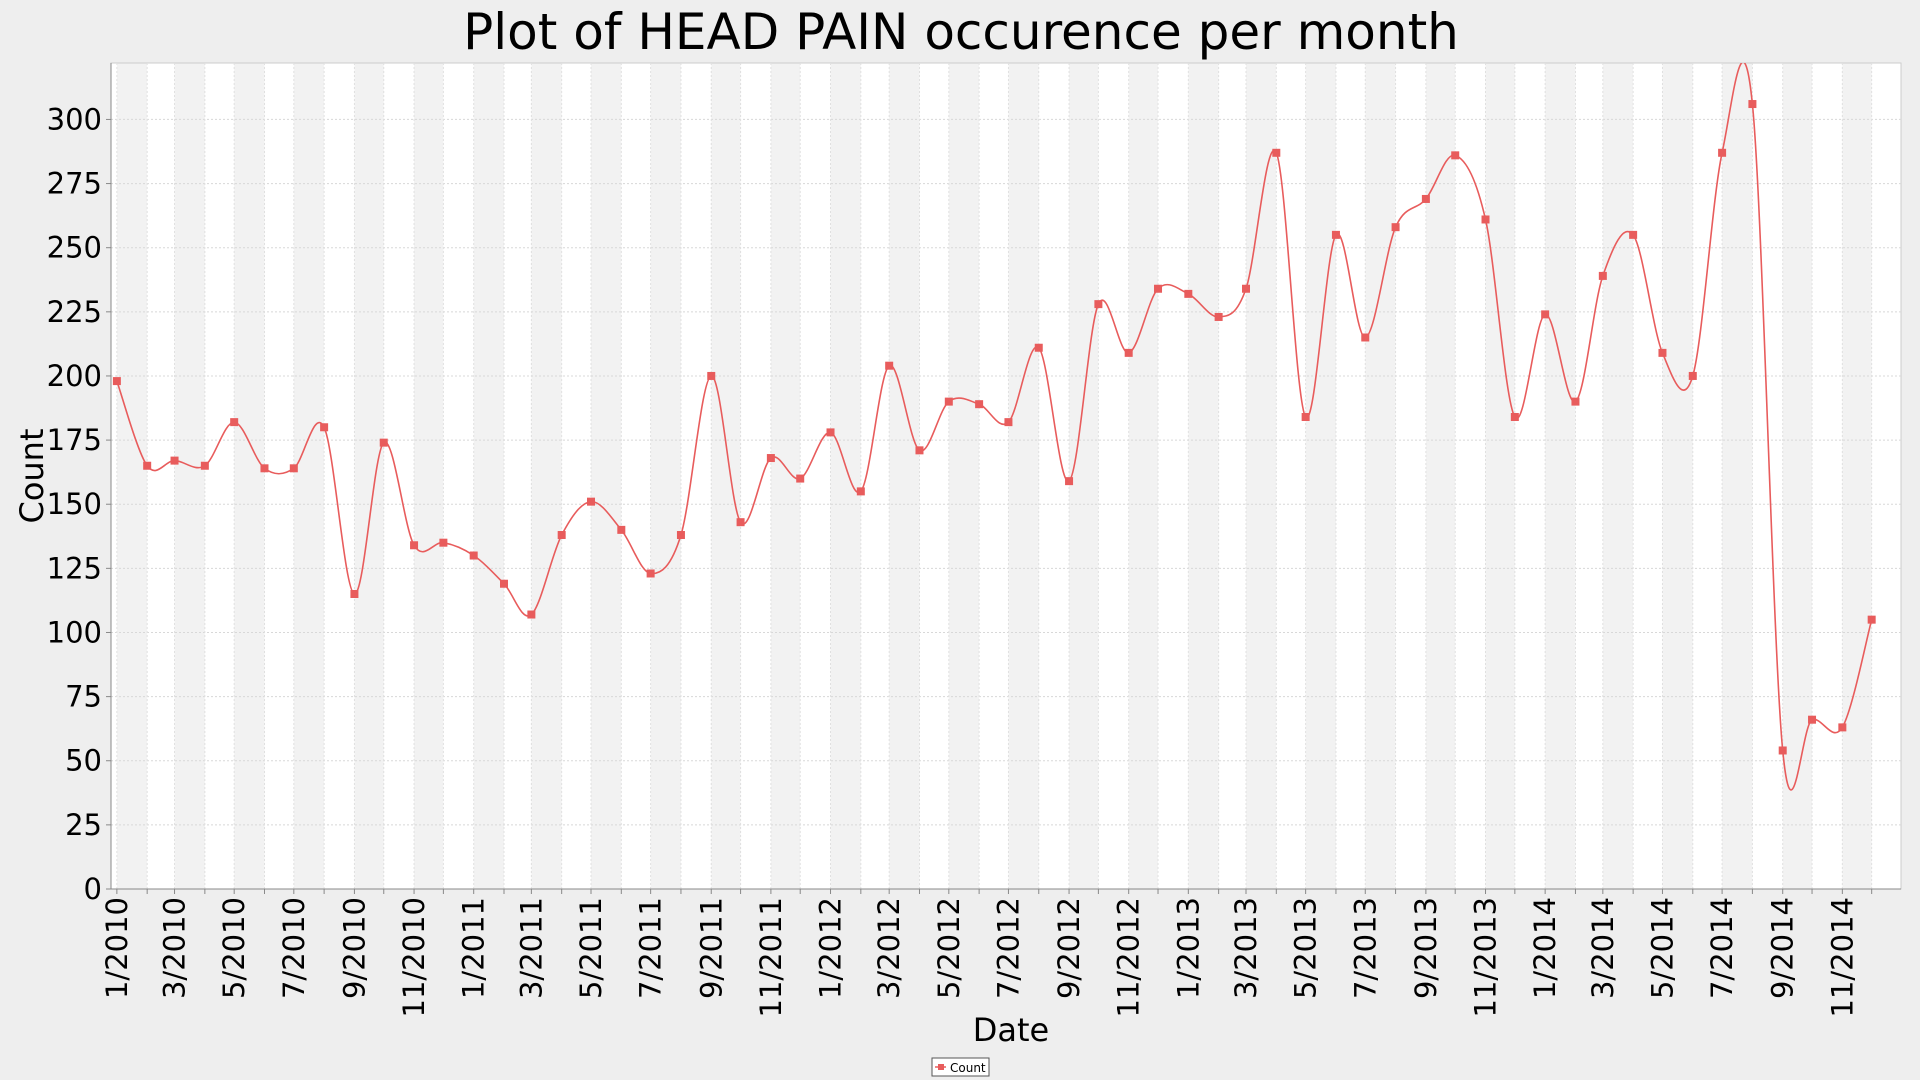  What do you see at coordinates (74, 504) in the screenshot?
I see `y-tick-label: 150` at bounding box center [74, 504].